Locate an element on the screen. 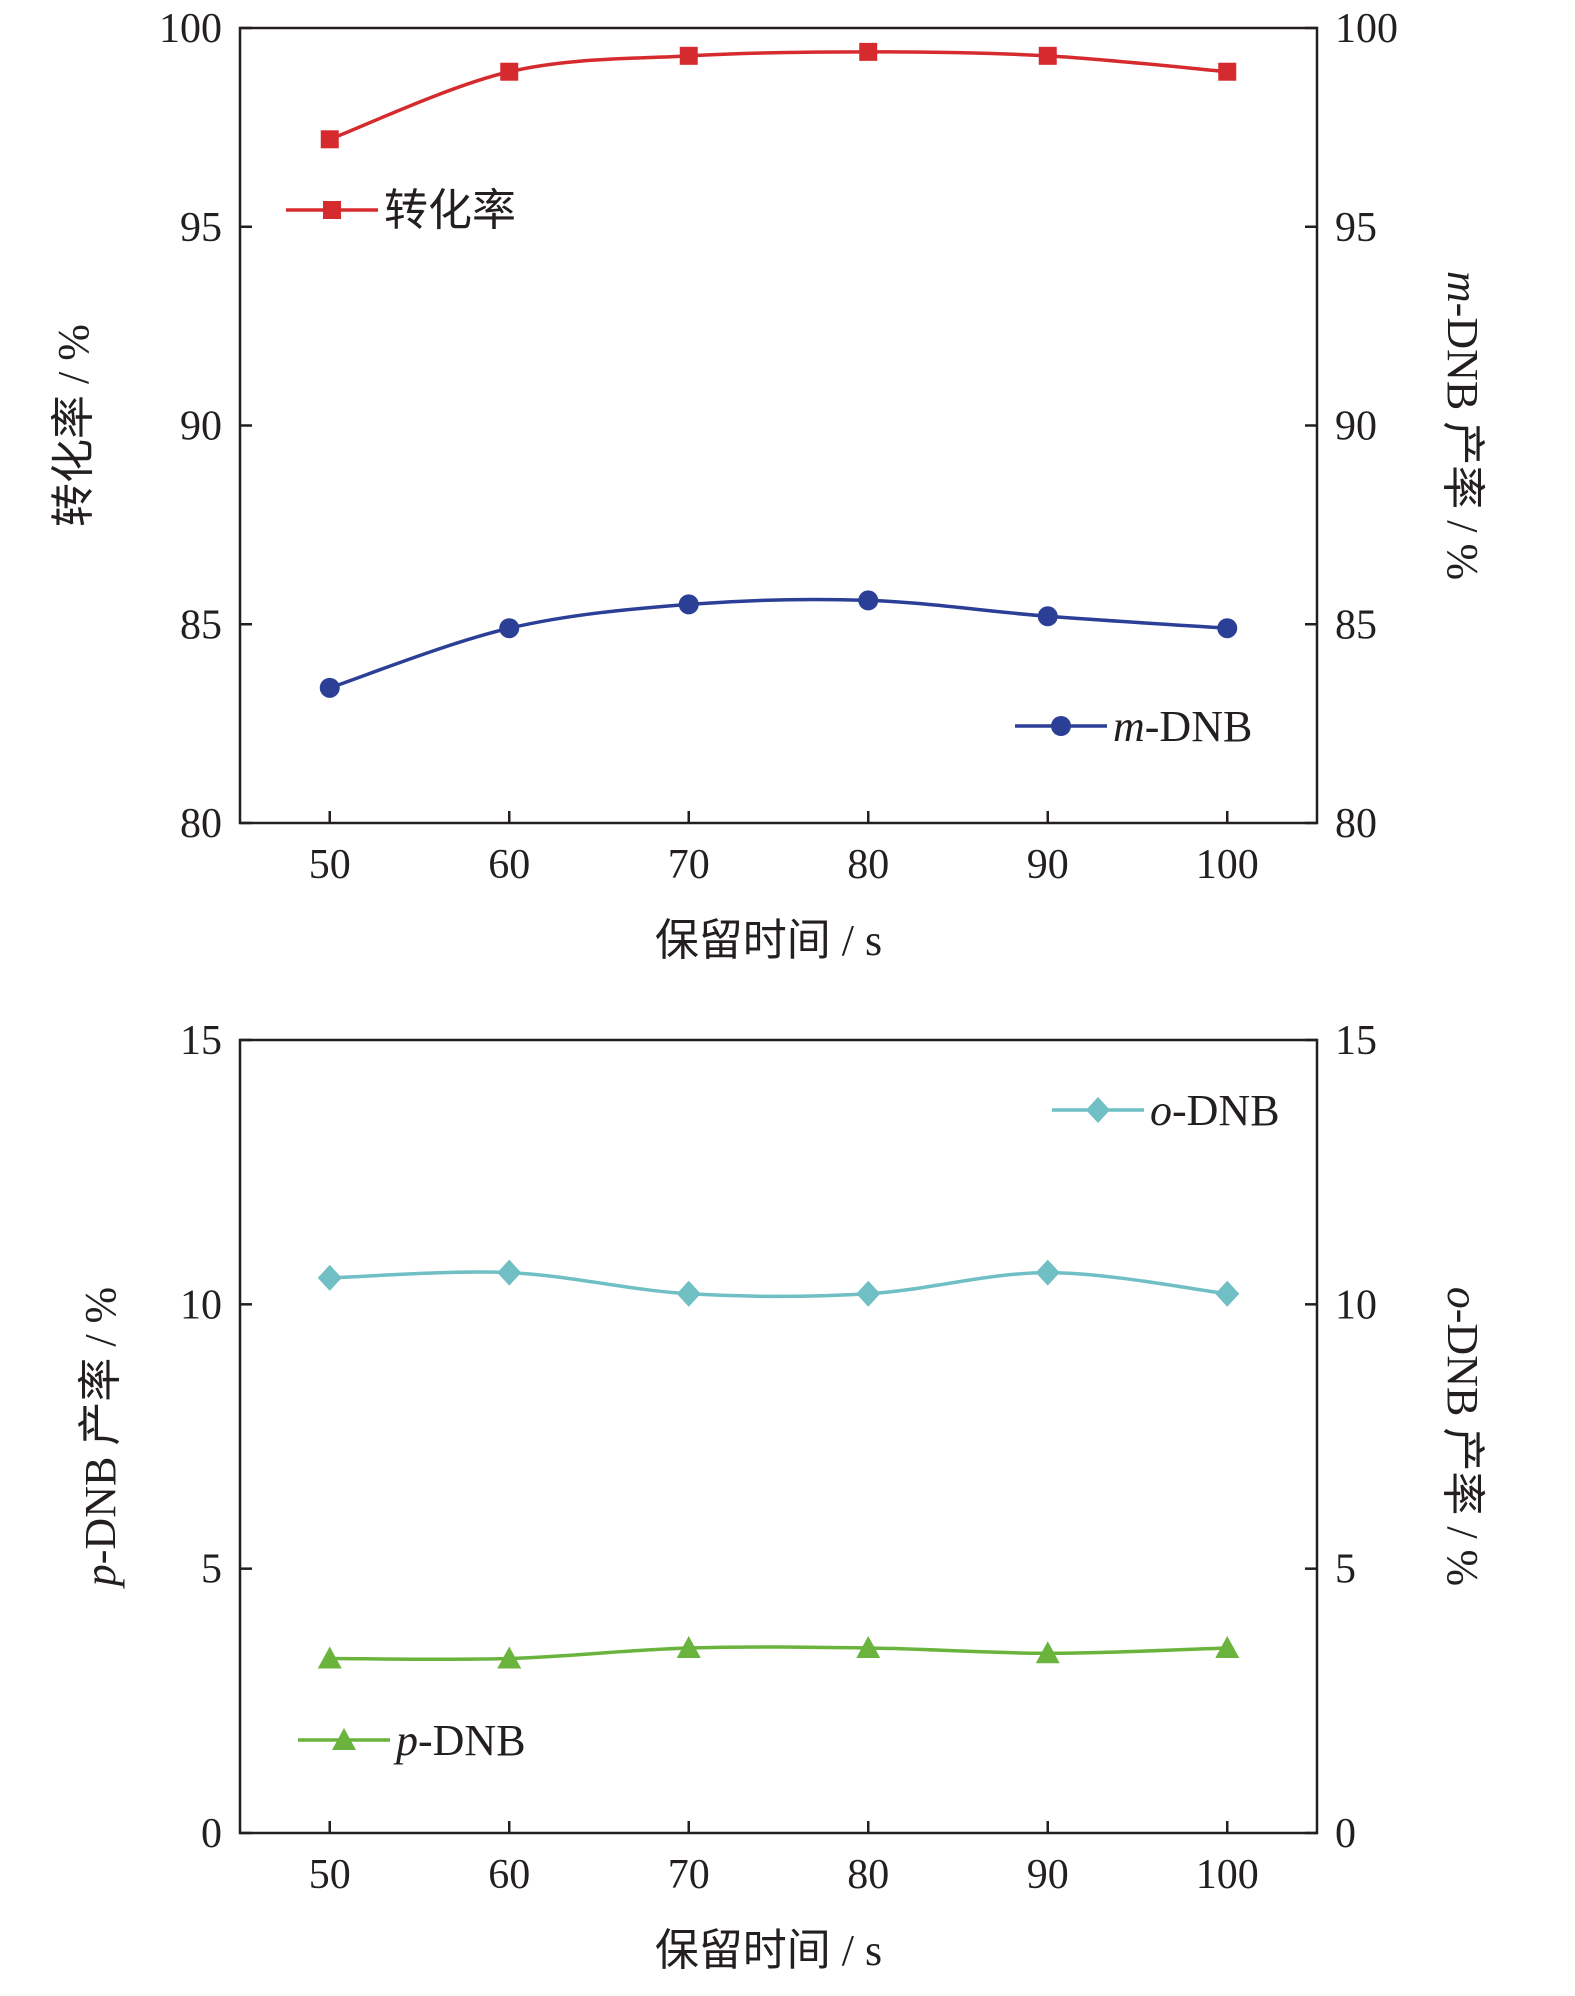 The image size is (1575, 1996). y-tick-label-right: 85 is located at coordinates (1356, 625).